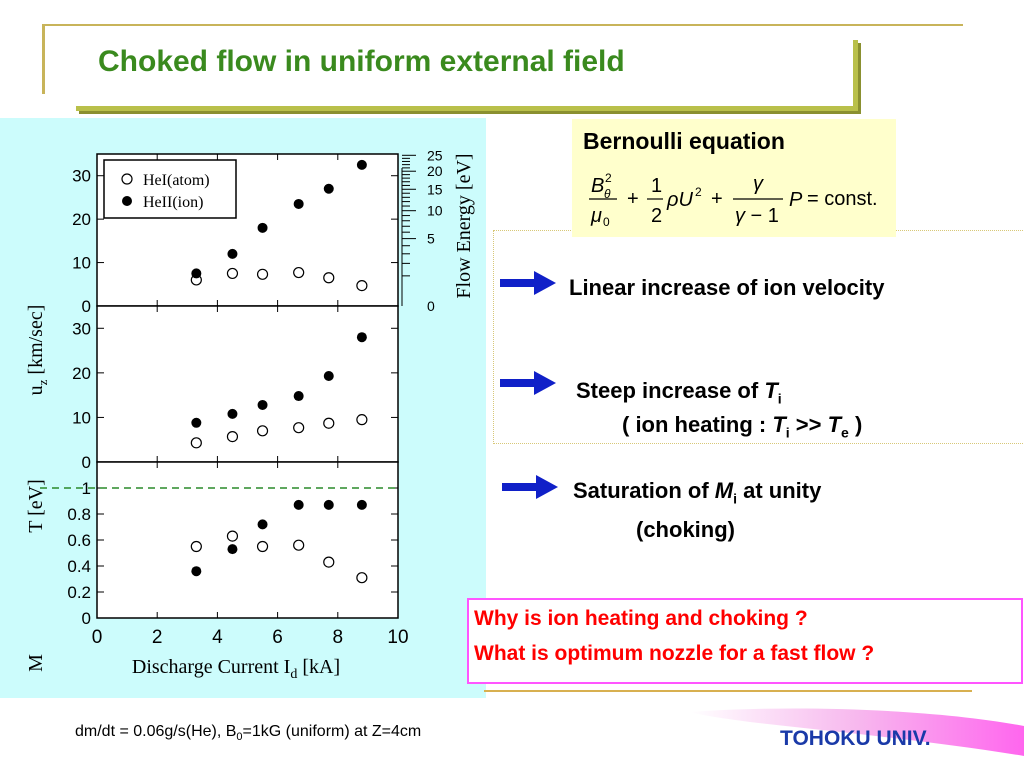 This screenshot has height=768, width=1024. Describe the element at coordinates (247, 384) in the screenshot. I see `plot-frame` at that location.